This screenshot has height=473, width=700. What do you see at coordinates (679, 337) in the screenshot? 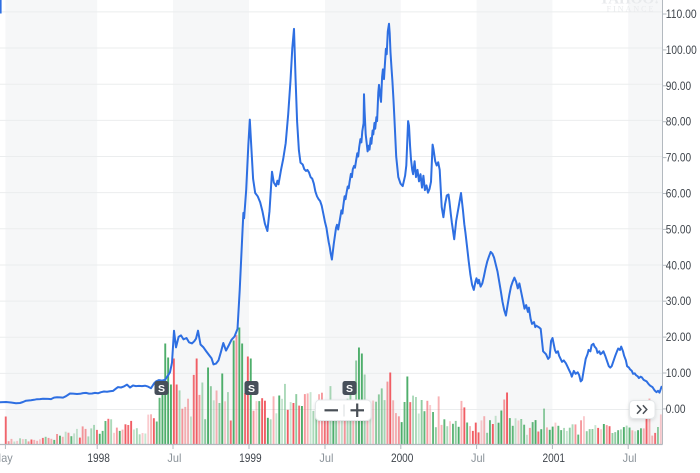
I see `svg-text: 20.00` at bounding box center [679, 337].